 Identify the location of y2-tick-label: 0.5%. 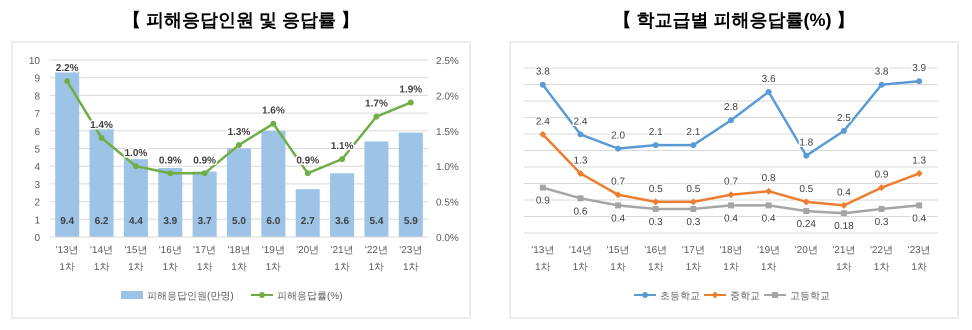
(447, 203).